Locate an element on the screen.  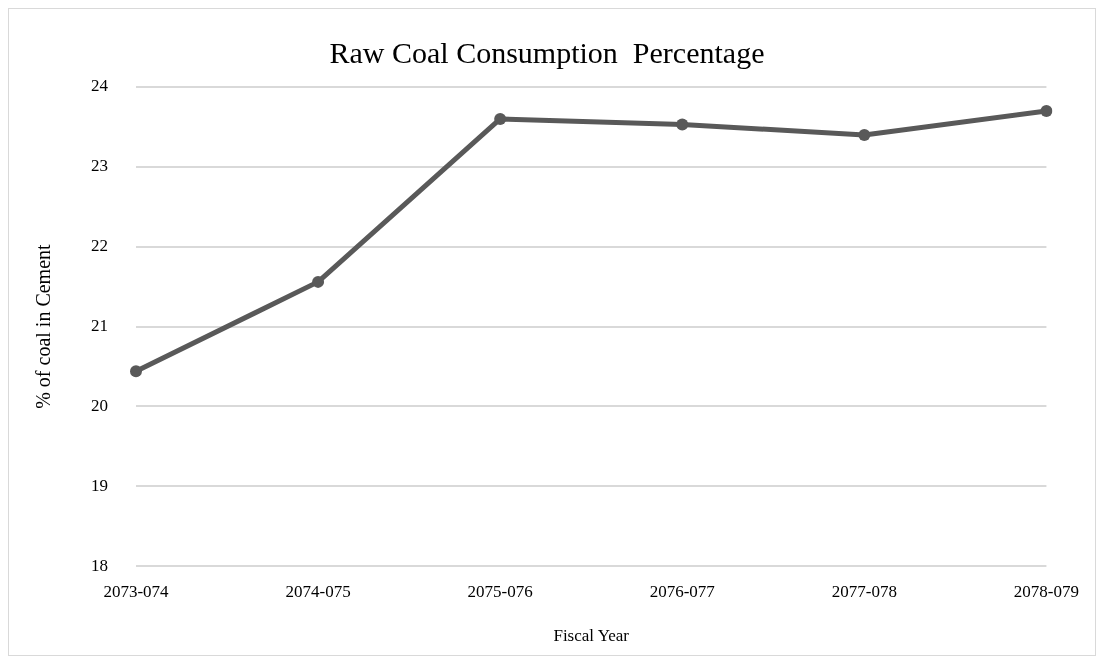
x-tick-label: 2074-075 is located at coordinates (318, 591).